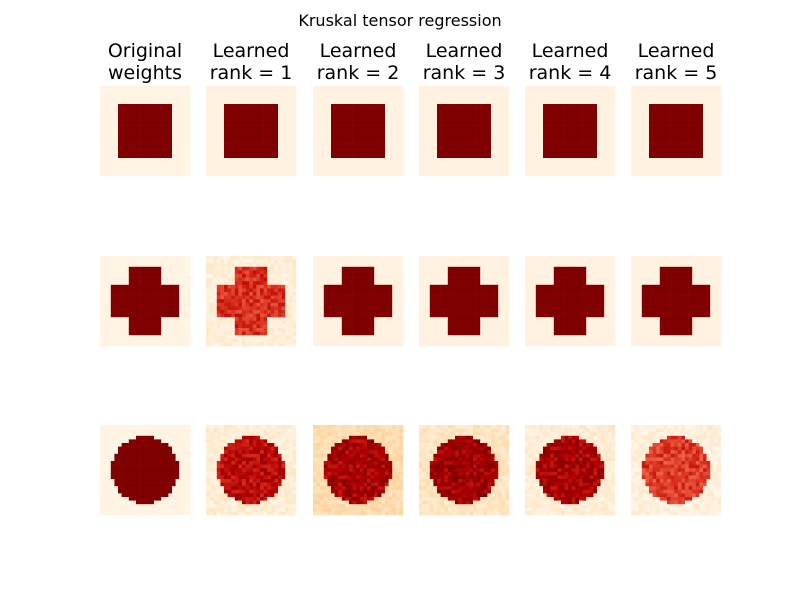 The height and width of the screenshot is (600, 800). Describe the element at coordinates (464, 51) in the screenshot. I see `column-title-line: Learned` at that location.